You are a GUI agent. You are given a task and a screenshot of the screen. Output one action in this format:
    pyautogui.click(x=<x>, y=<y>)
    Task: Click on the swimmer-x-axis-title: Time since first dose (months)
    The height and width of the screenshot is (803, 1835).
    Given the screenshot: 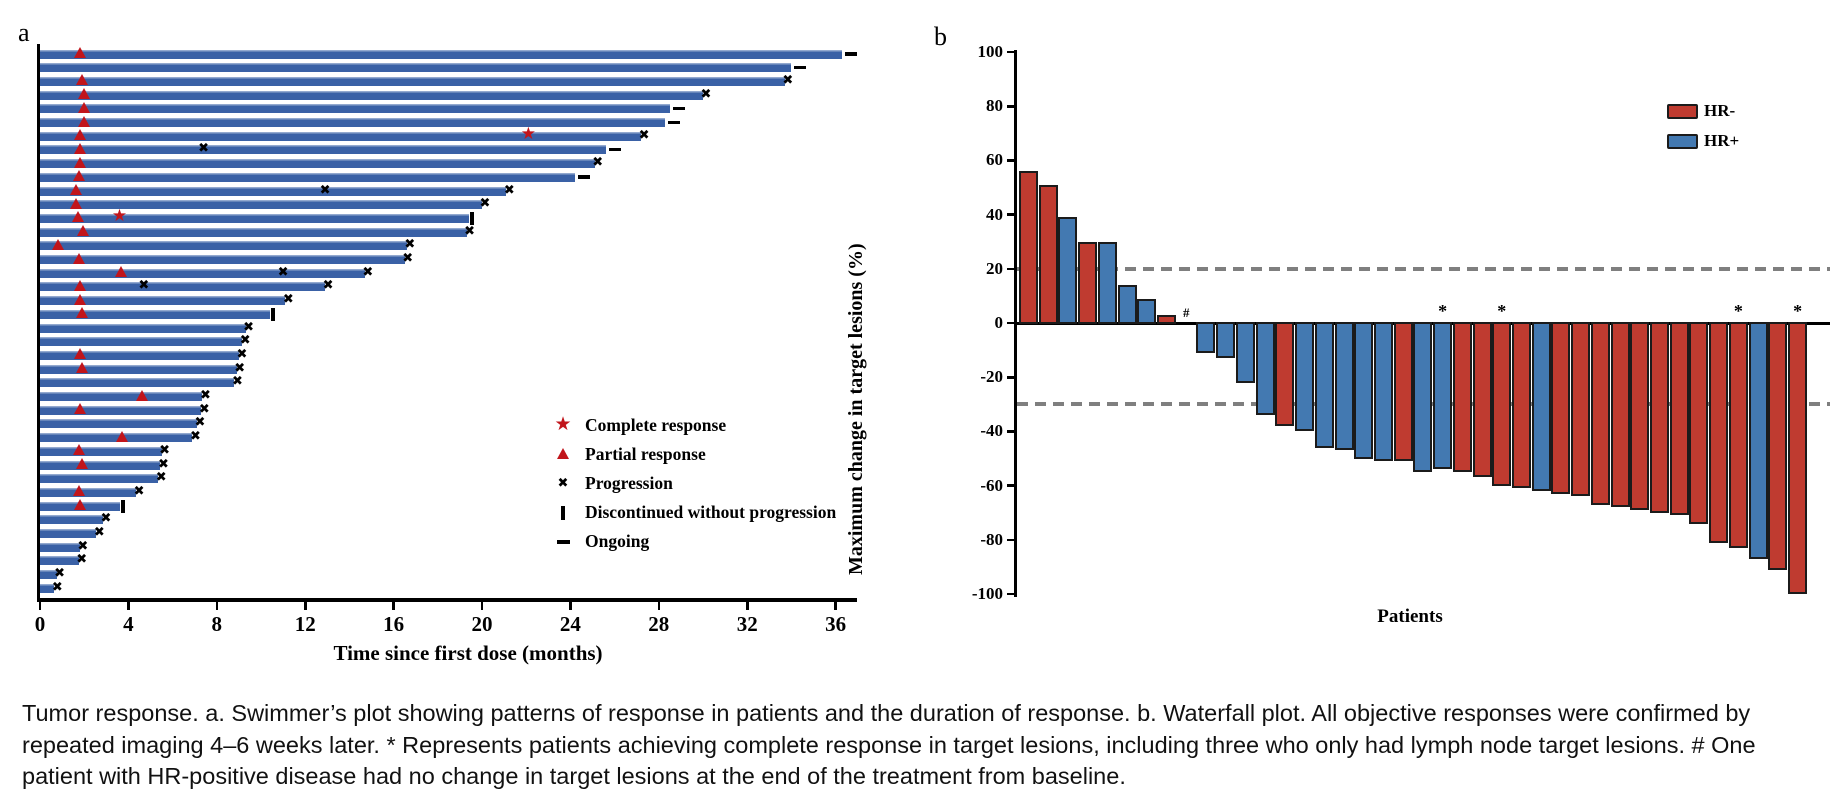 What is the action you would take?
    pyautogui.click(x=468, y=653)
    